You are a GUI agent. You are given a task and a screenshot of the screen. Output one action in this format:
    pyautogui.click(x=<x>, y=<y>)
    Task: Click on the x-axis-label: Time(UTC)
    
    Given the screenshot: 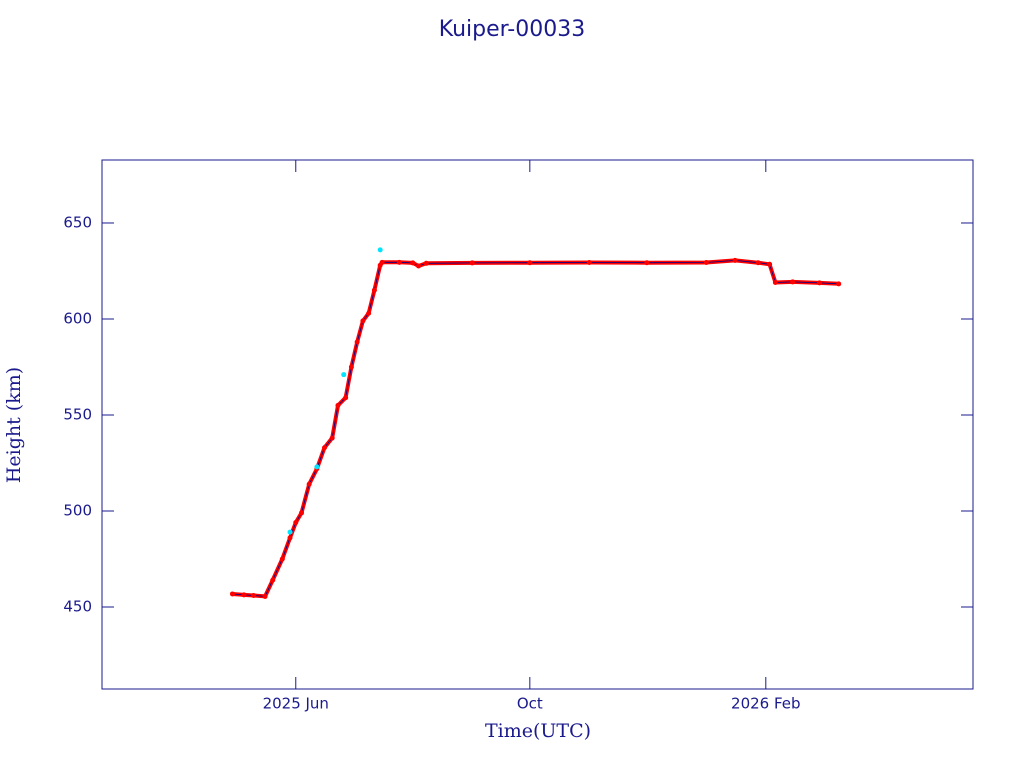 What is the action you would take?
    pyautogui.click(x=538, y=731)
    